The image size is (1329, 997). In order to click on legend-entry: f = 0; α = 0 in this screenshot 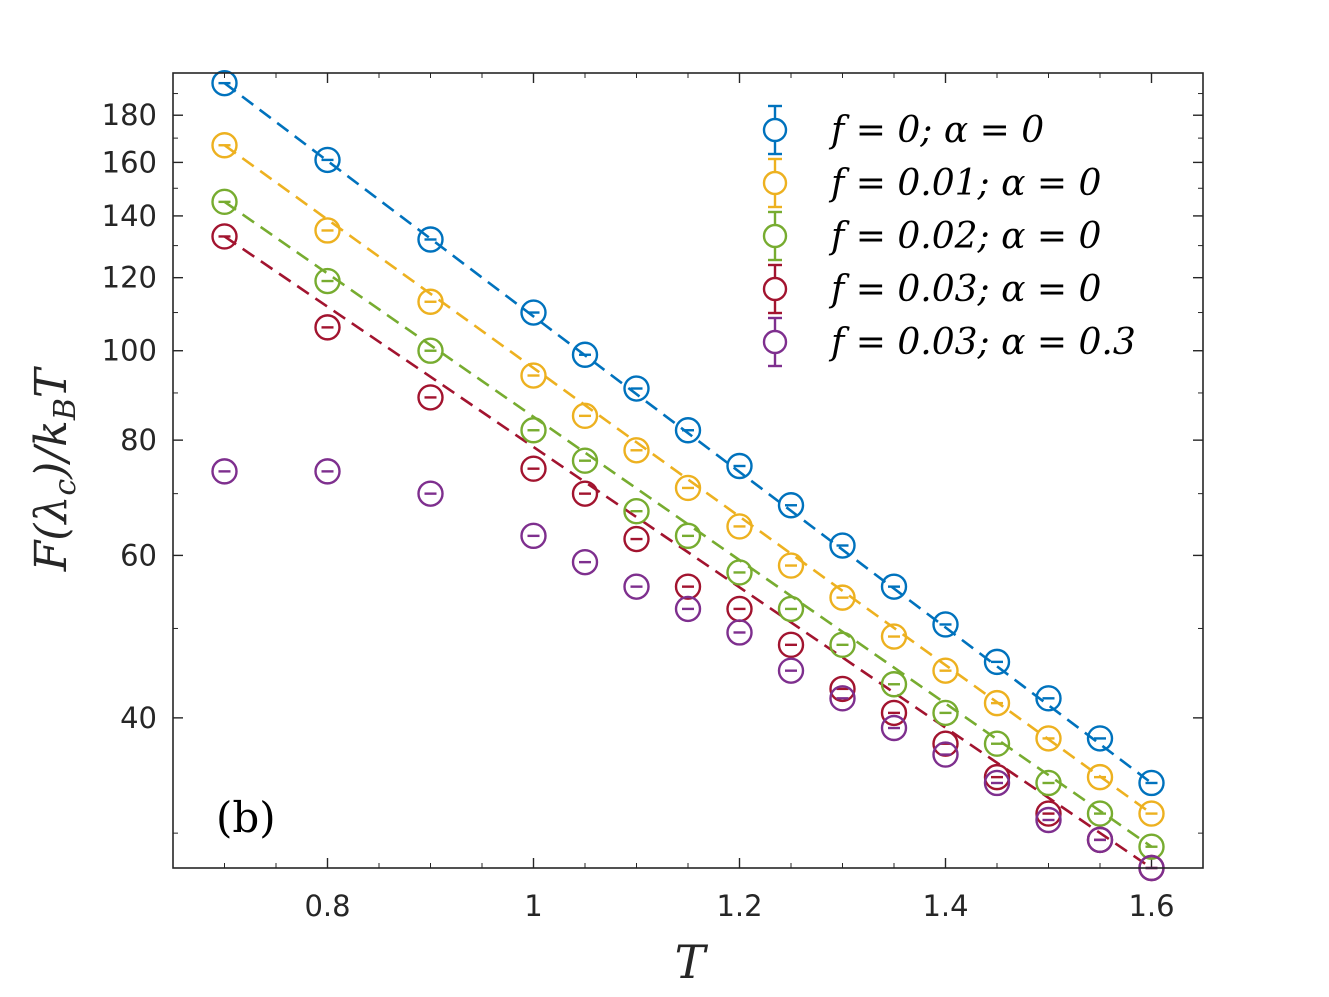, I will do `click(903, 130)`.